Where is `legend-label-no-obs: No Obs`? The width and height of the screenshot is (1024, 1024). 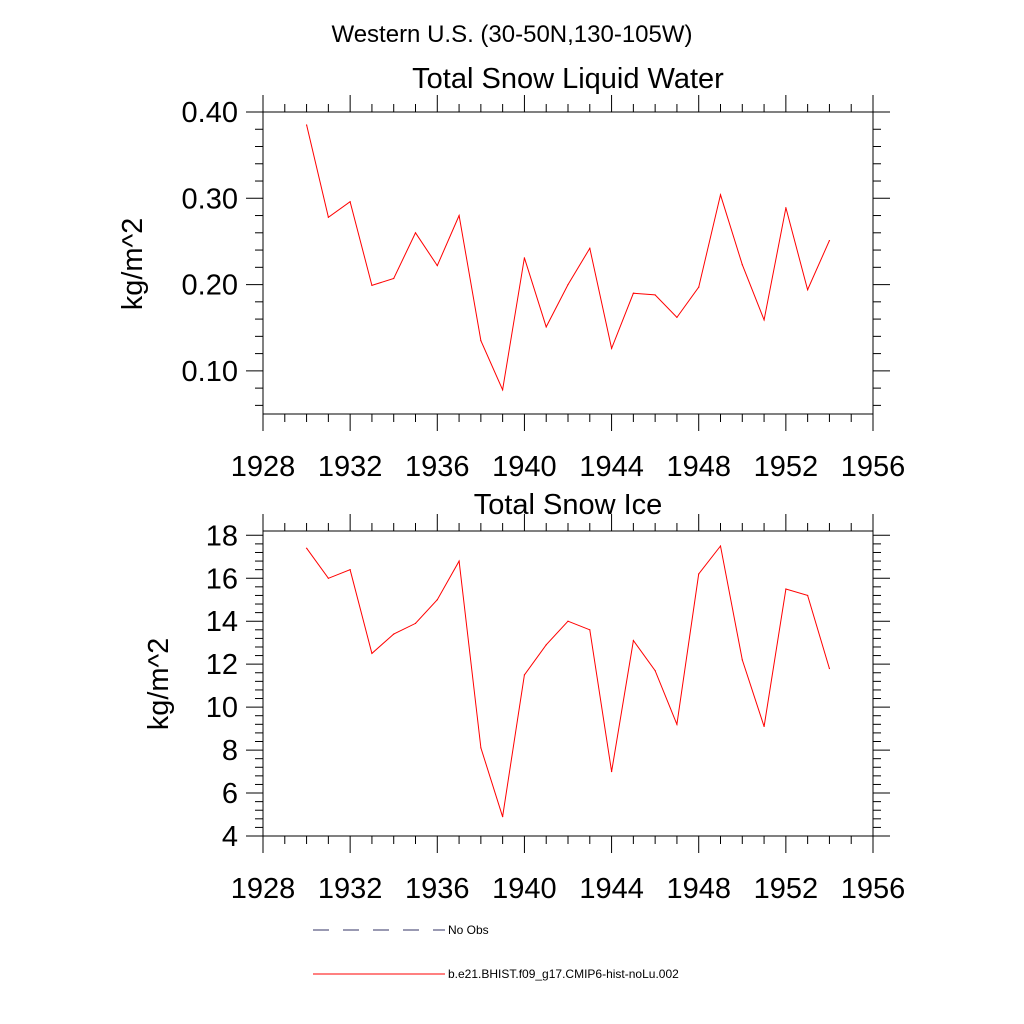
legend-label-no-obs: No Obs is located at coordinates (468, 930).